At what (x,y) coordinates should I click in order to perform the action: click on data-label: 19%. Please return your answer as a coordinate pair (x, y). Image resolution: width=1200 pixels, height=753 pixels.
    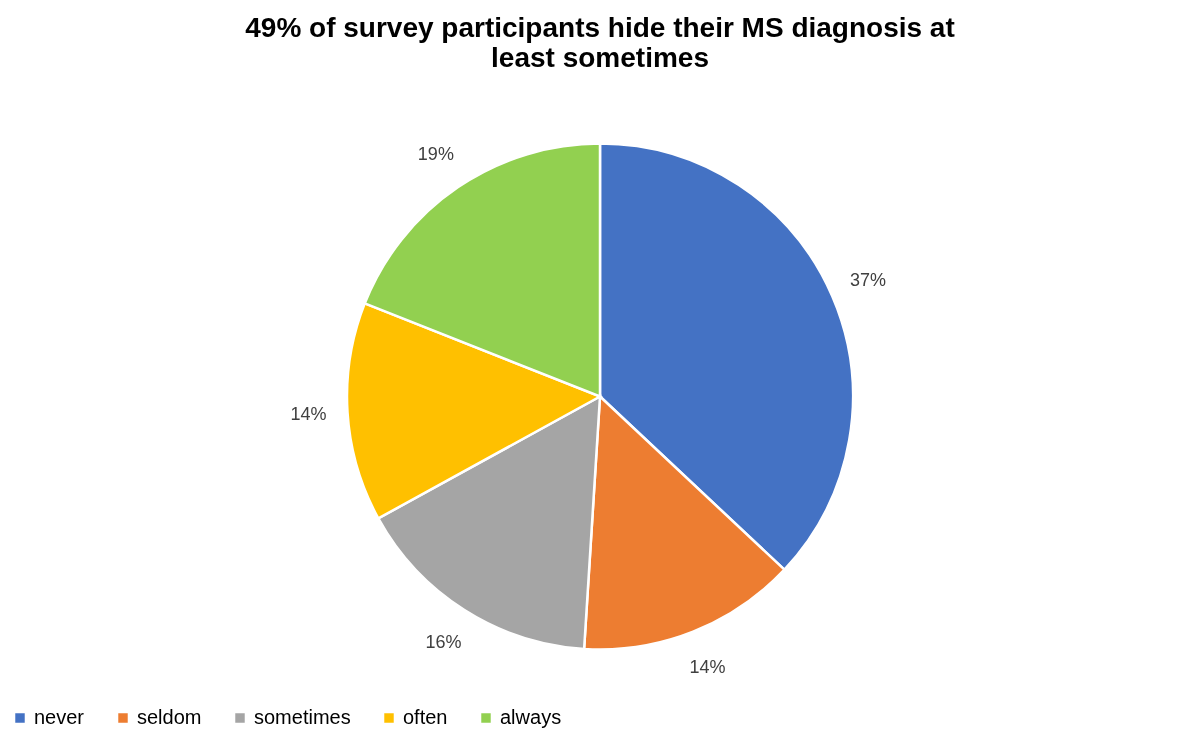
    Looking at the image, I should click on (435, 153).